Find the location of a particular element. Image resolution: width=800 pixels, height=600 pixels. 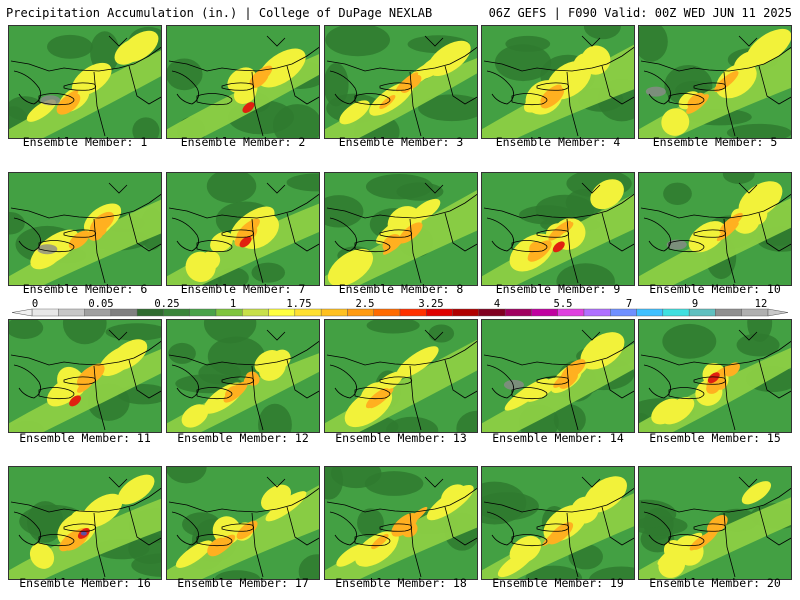

ensemble-member-label: Ensemble Member: 1 is located at coordinates (85, 142).